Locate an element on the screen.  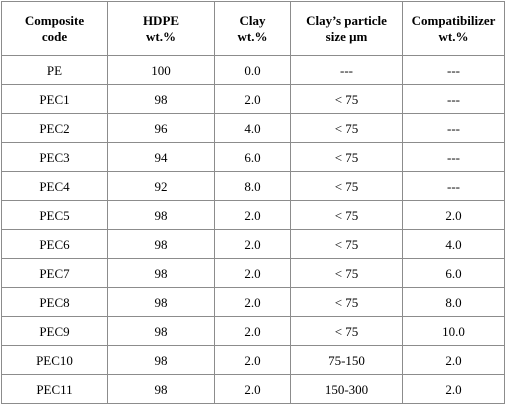
table-row: PEC10 98 2.0 75-150 2.0 is located at coordinates (253, 360).